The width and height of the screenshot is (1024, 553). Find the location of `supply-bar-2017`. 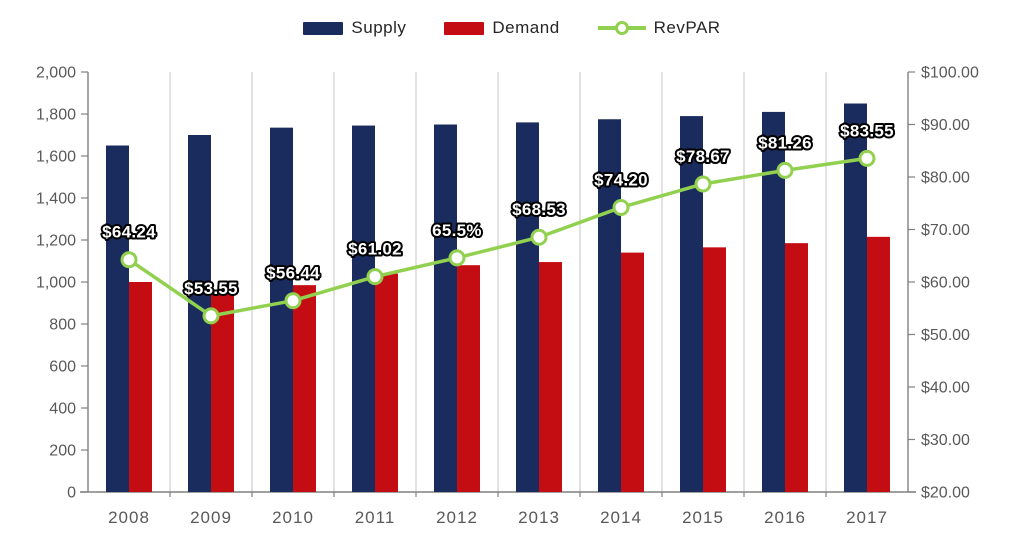

supply-bar-2017 is located at coordinates (855, 297).